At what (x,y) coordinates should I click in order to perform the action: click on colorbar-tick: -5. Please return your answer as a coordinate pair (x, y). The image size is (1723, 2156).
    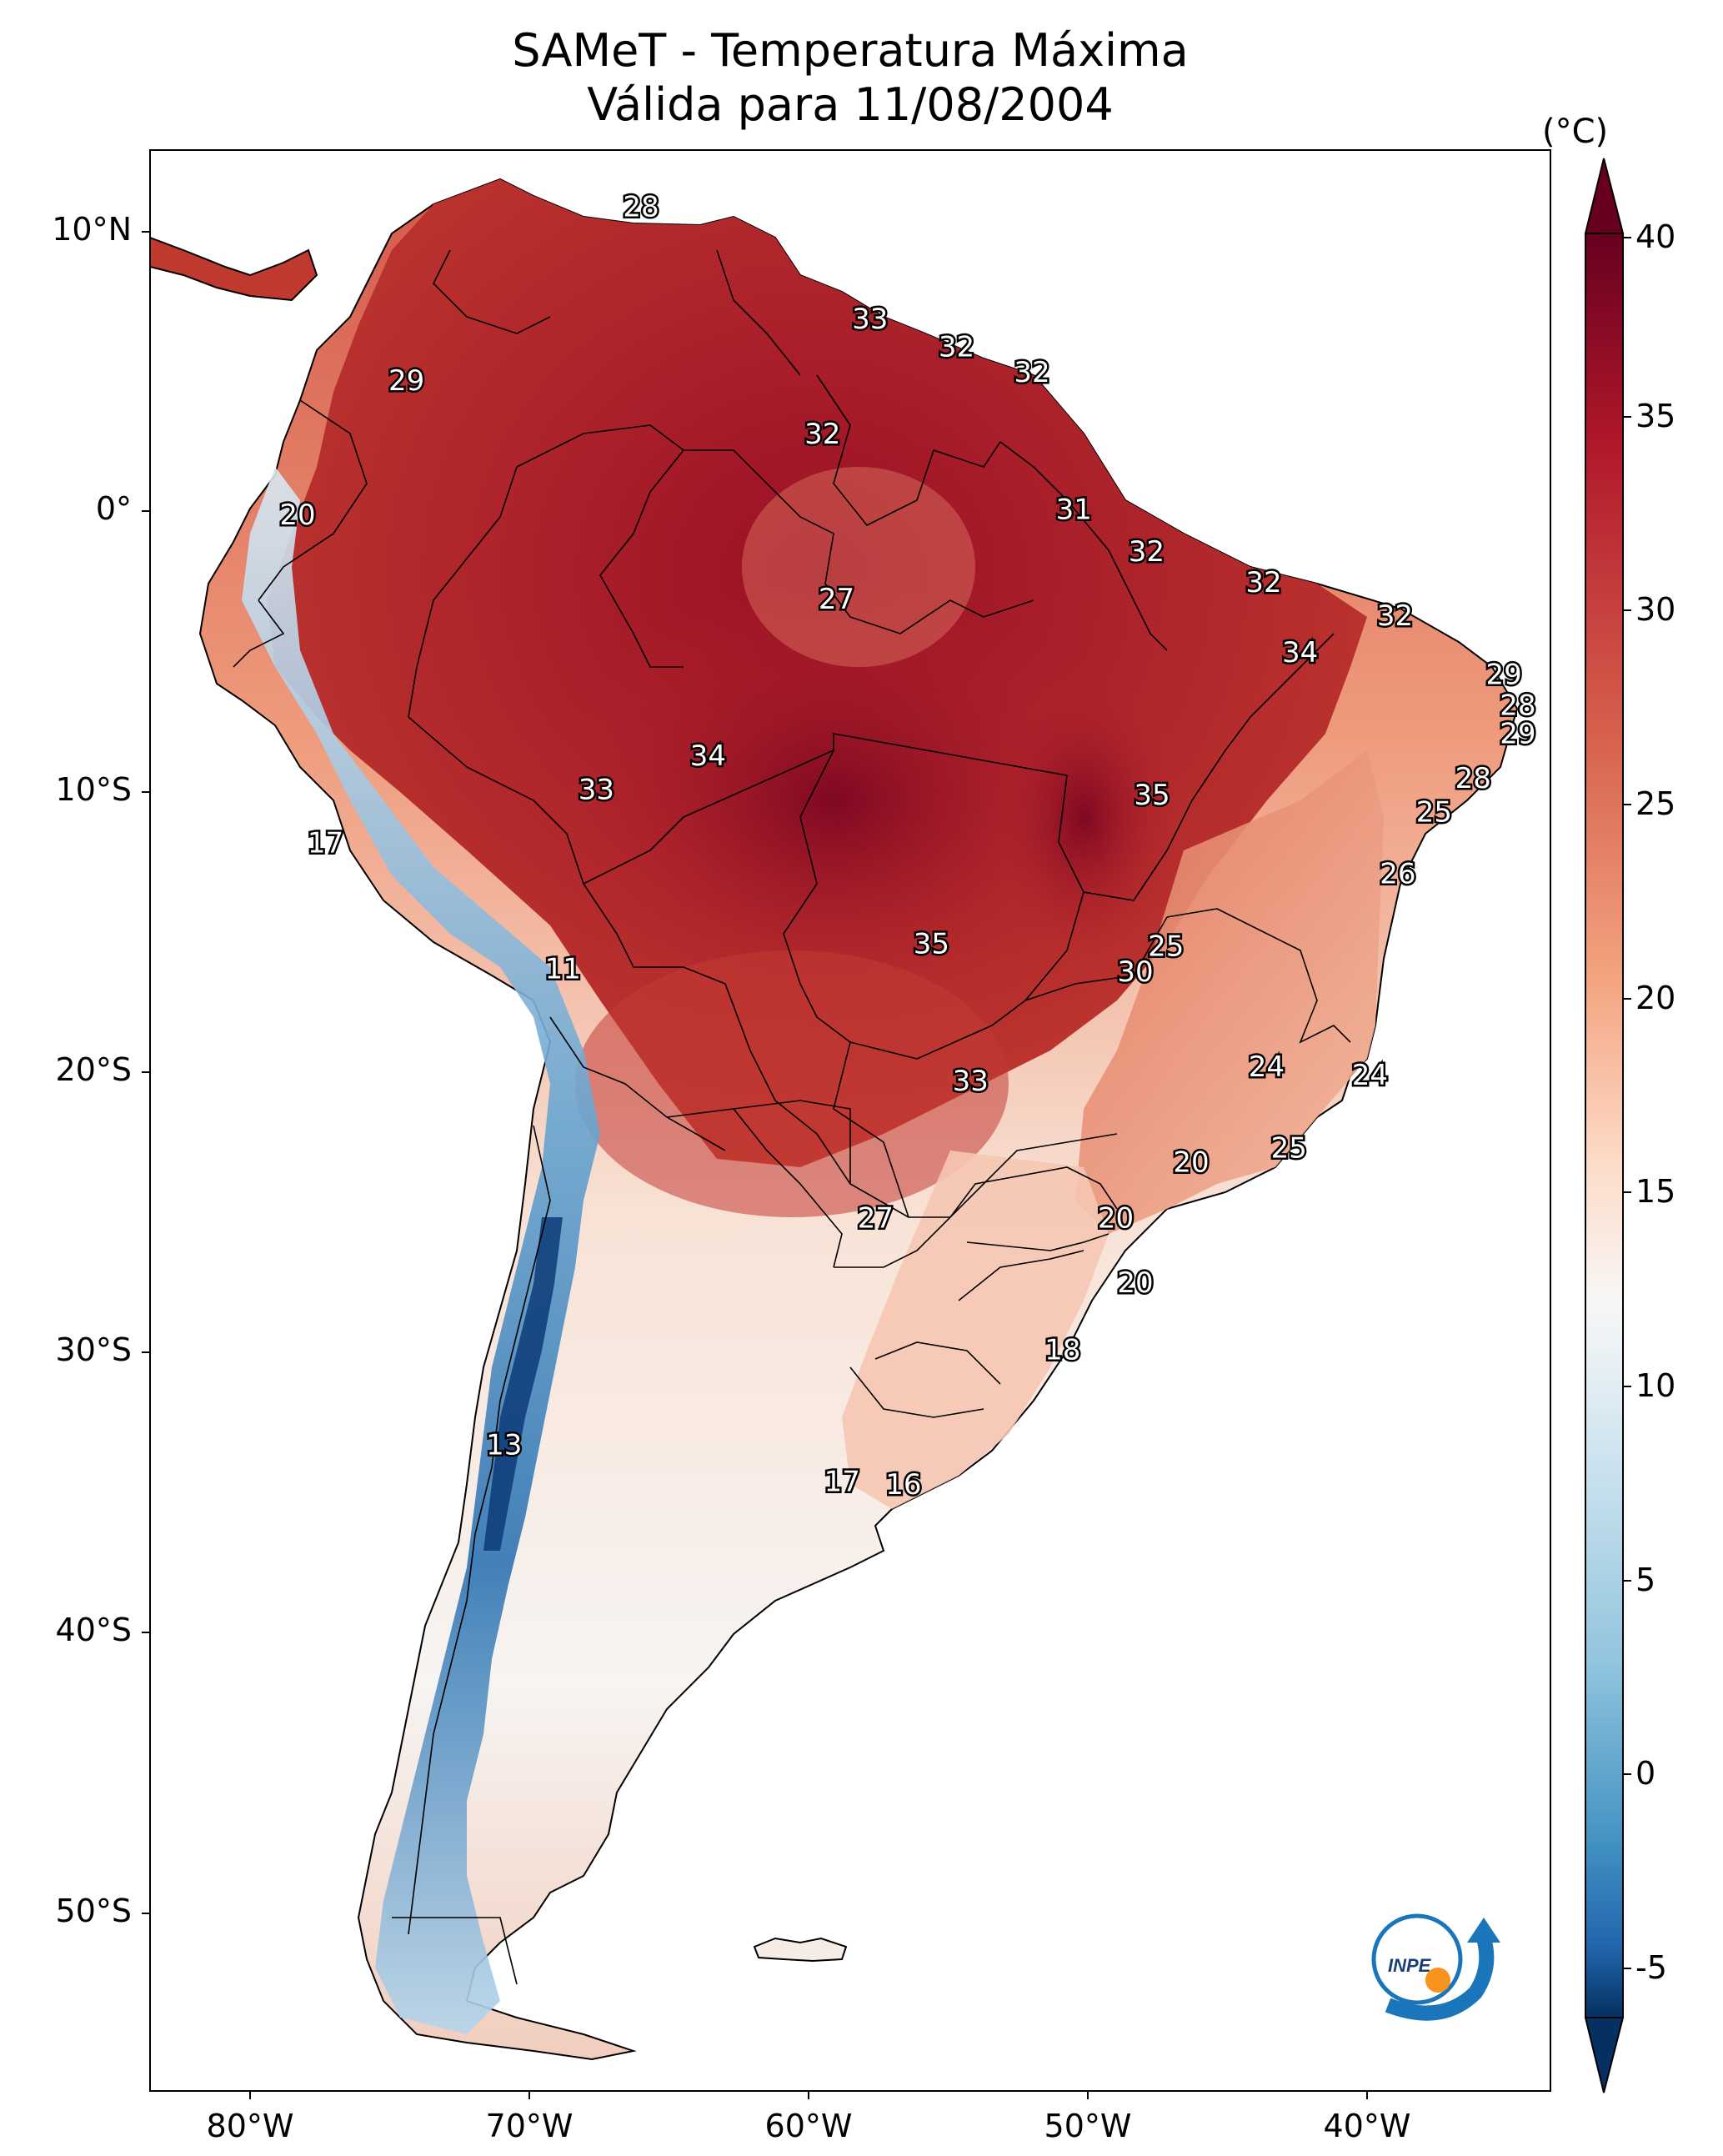
    Looking at the image, I should click on (1651, 1967).